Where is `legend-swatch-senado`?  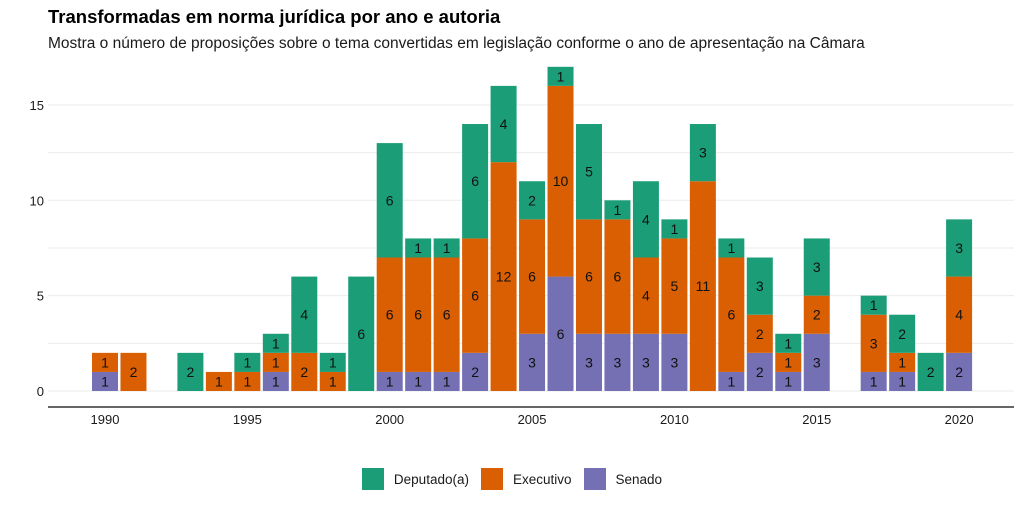 legend-swatch-senado is located at coordinates (594, 479).